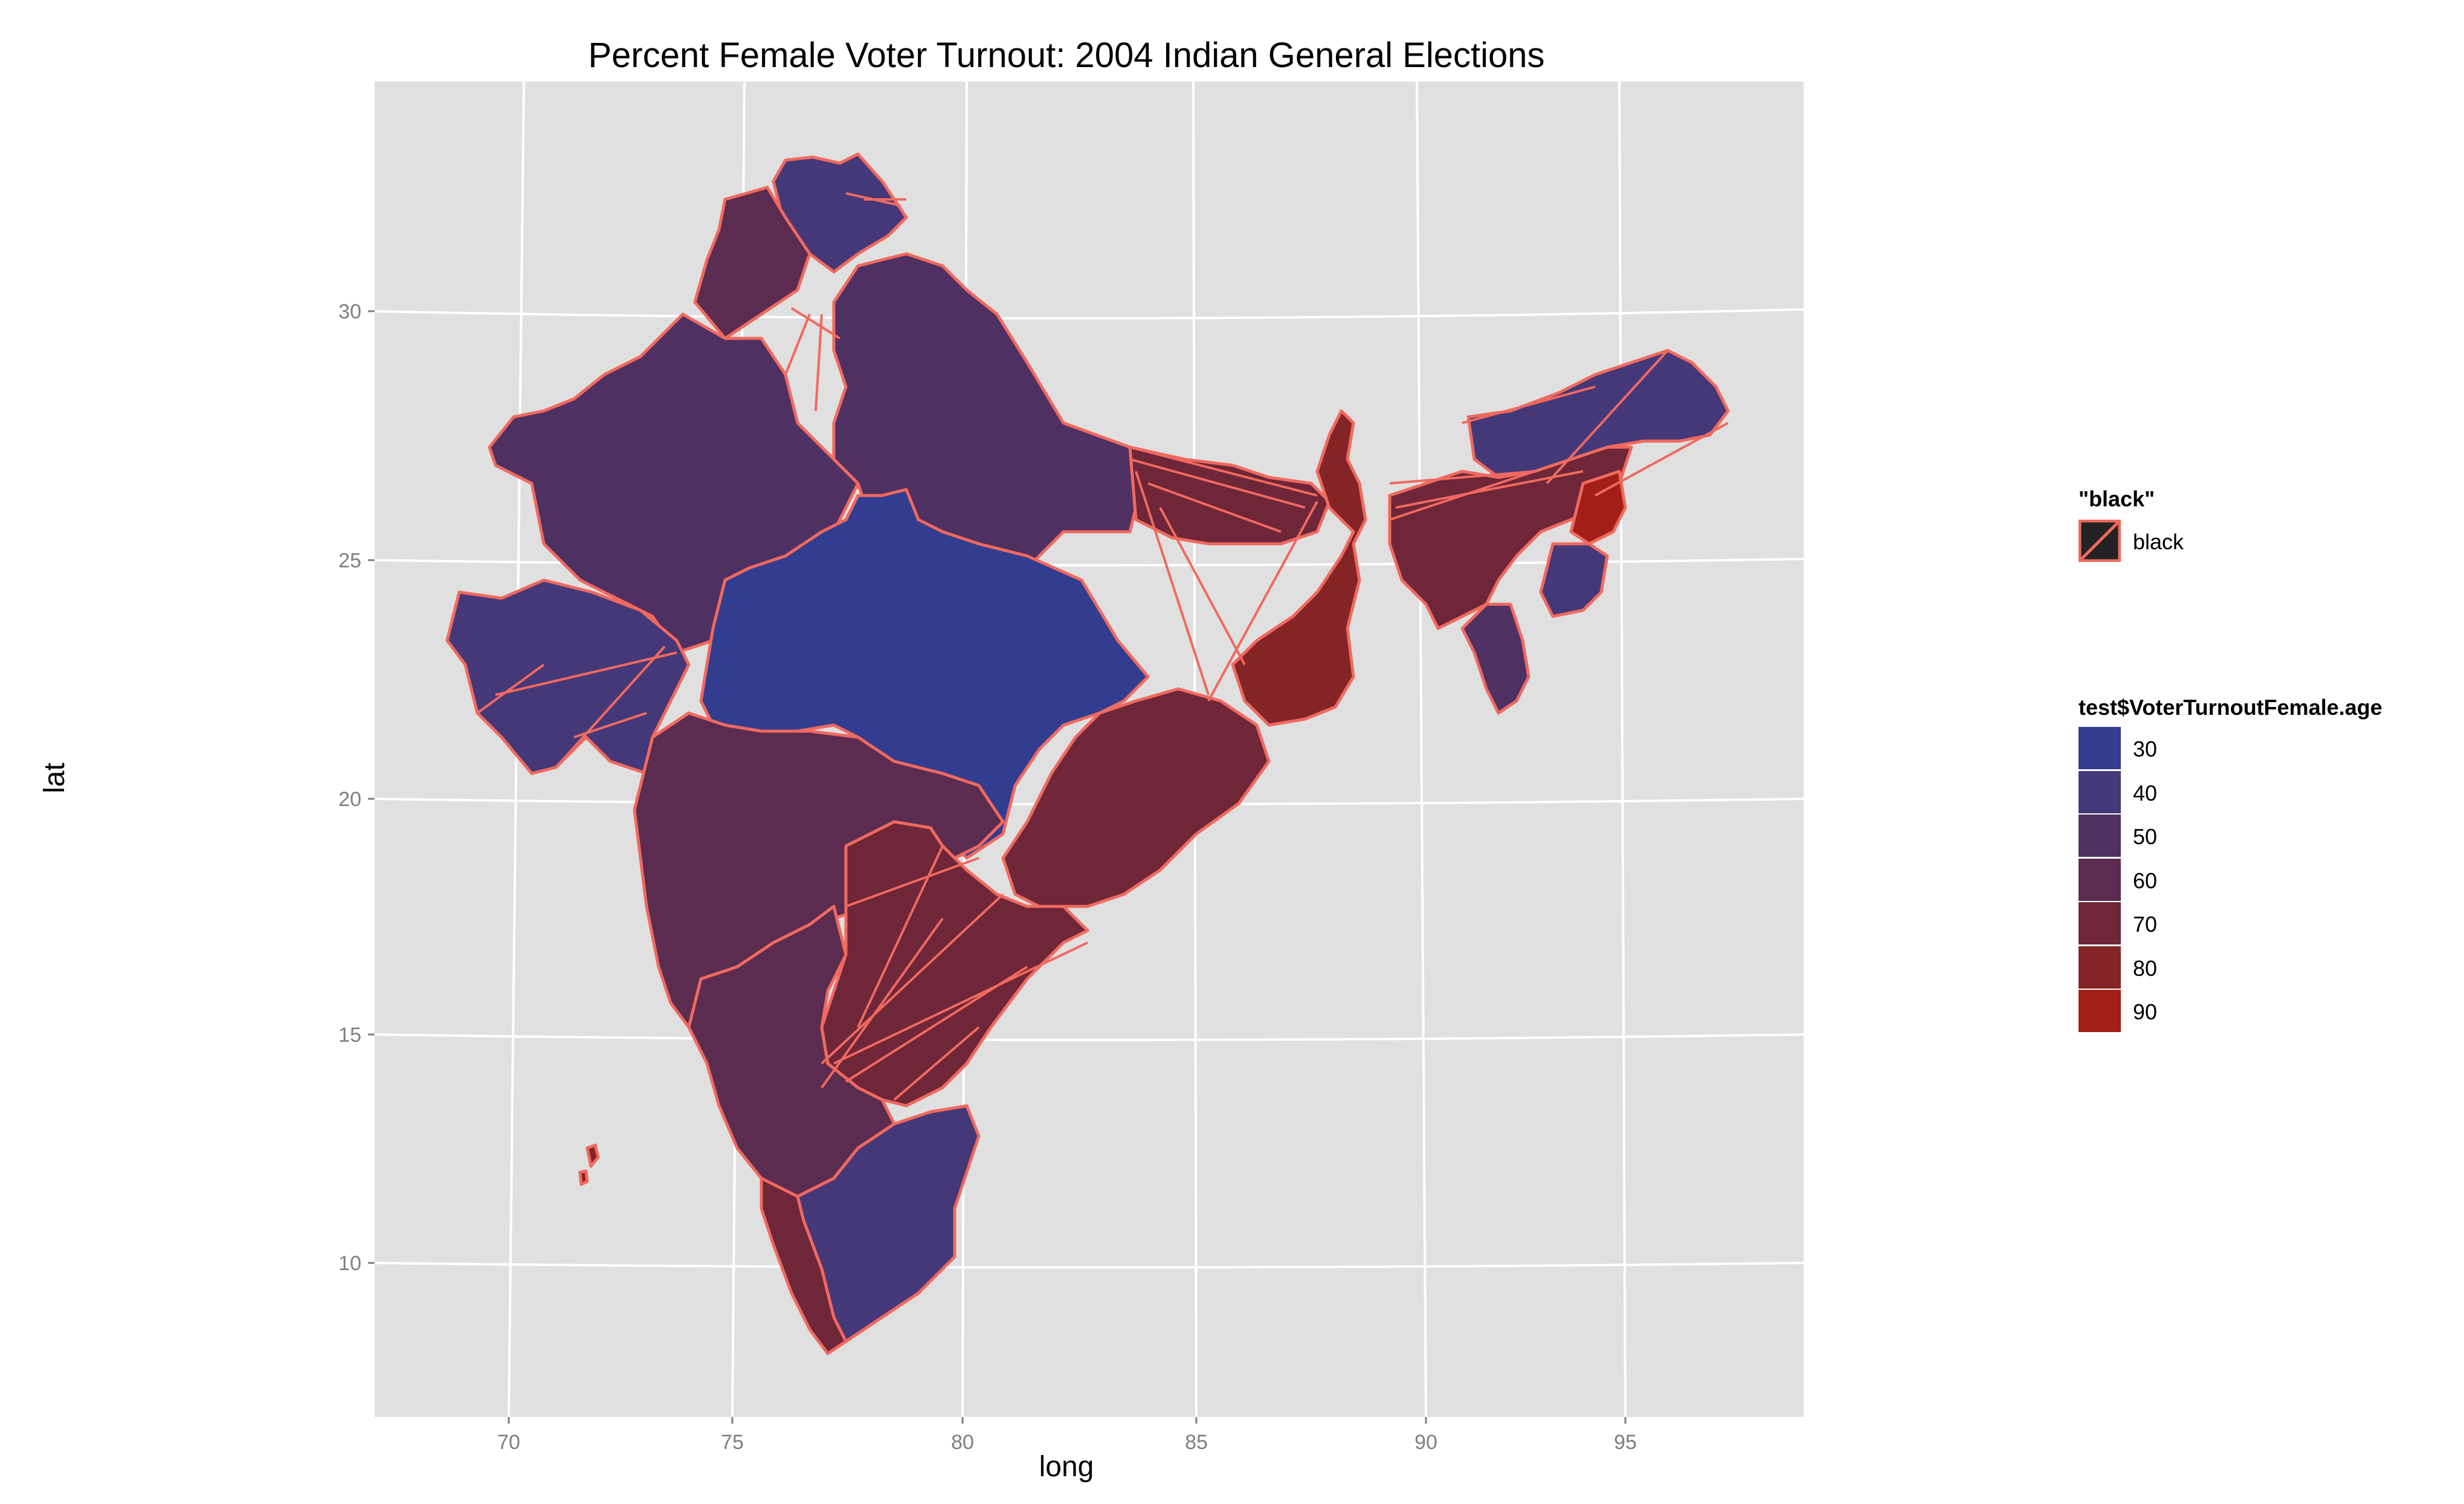 The width and height of the screenshot is (2464, 1504). I want to click on region-bihar, so click(1229, 495).